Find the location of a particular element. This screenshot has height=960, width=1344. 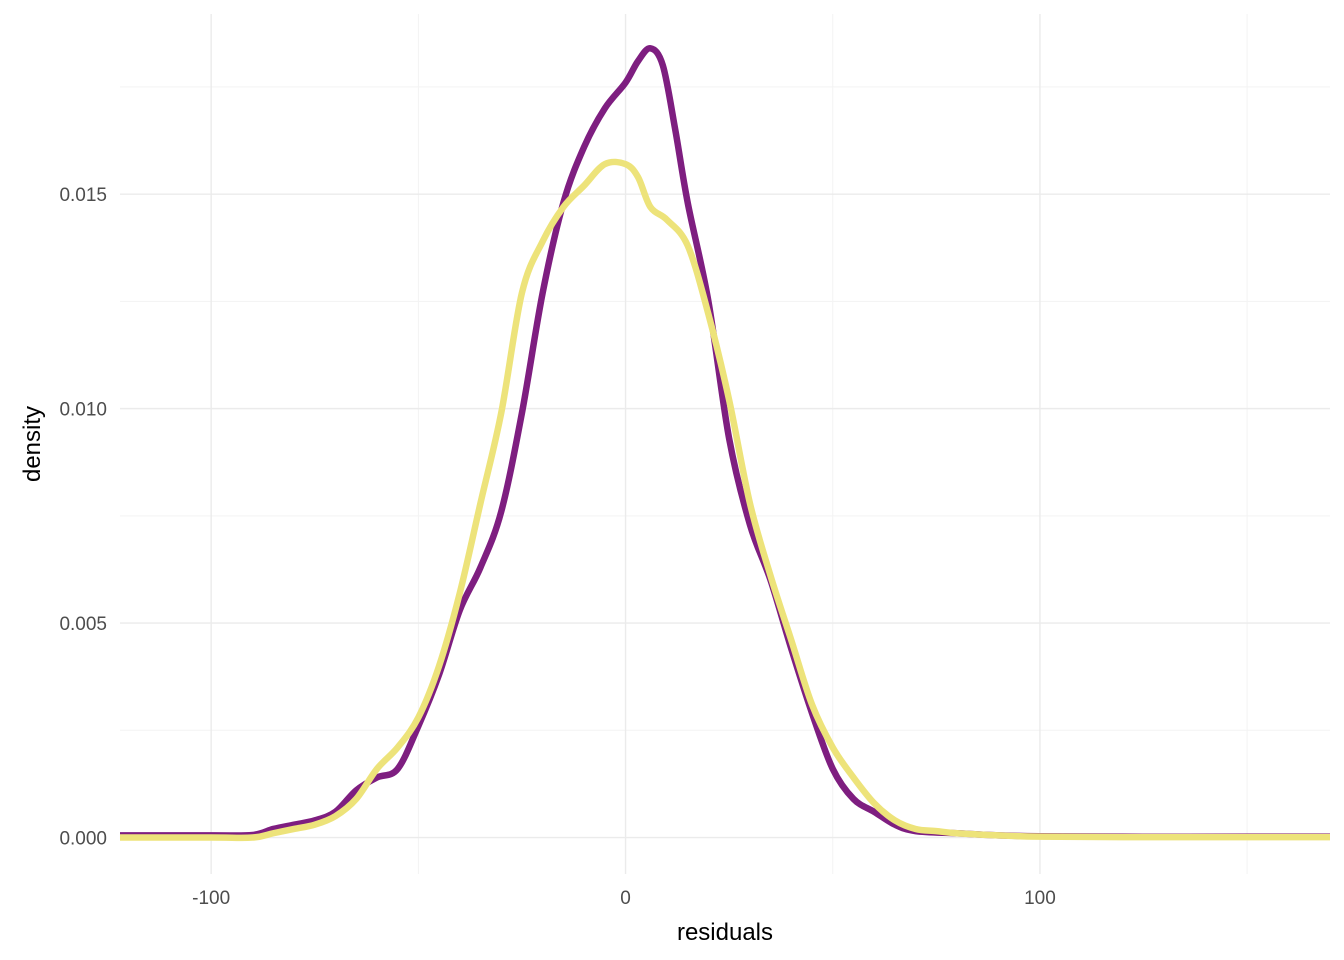

y-tick-label: 0.005 is located at coordinates (83, 624).